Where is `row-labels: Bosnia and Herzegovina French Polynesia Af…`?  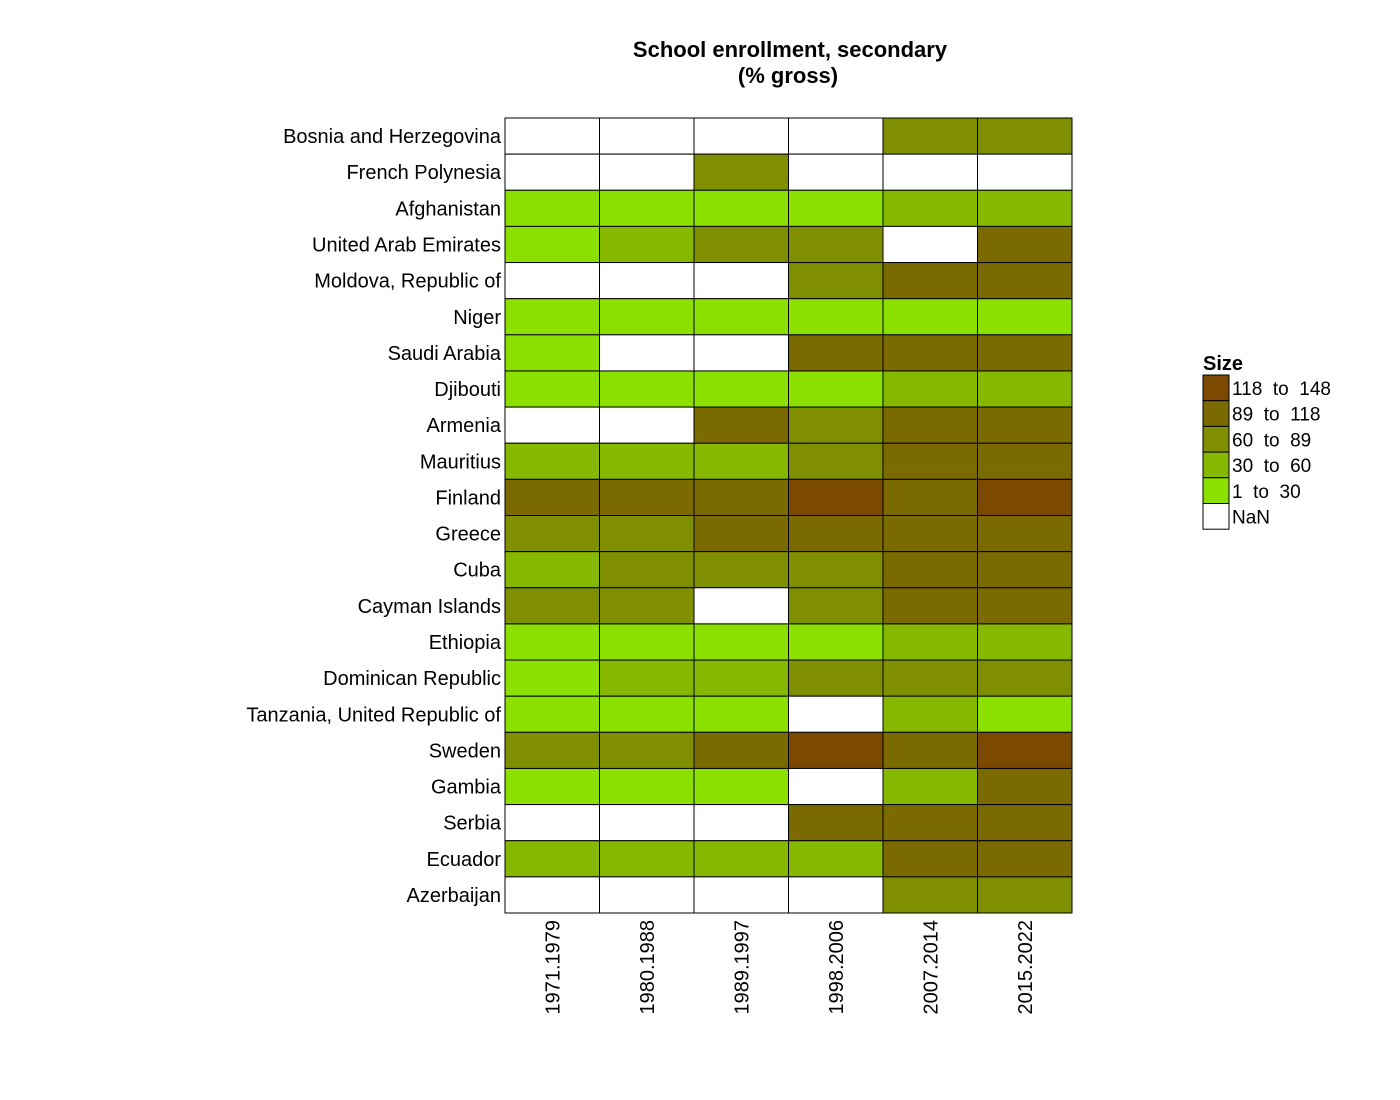
row-labels: Bosnia and Herzegovina French Polynesia Af… is located at coordinates (373, 516).